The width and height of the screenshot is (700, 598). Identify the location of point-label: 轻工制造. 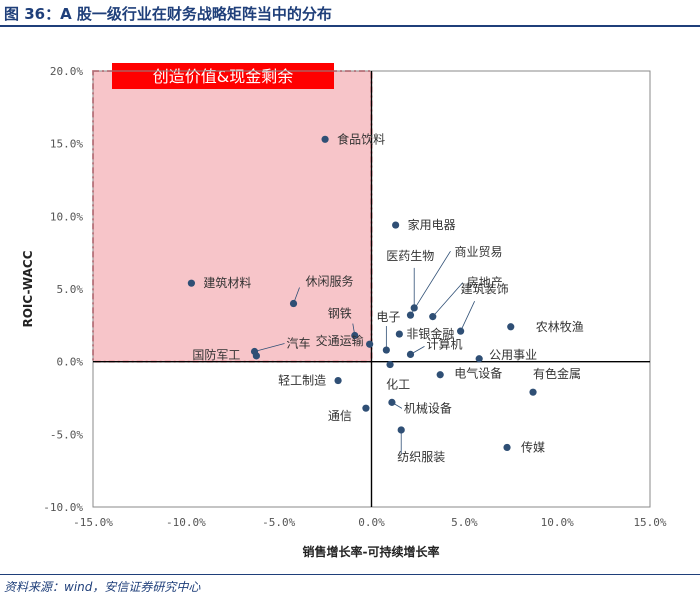
(302, 381).